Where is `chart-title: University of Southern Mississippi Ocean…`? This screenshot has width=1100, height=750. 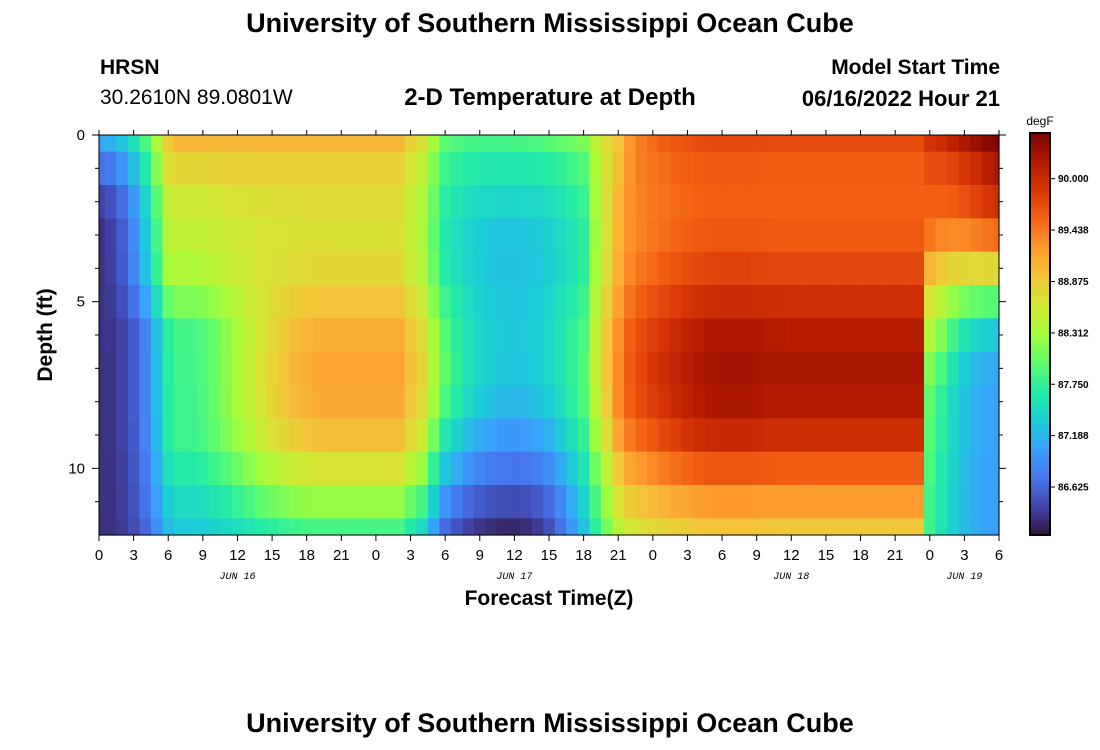 chart-title: University of Southern Mississippi Ocean… is located at coordinates (550, 23).